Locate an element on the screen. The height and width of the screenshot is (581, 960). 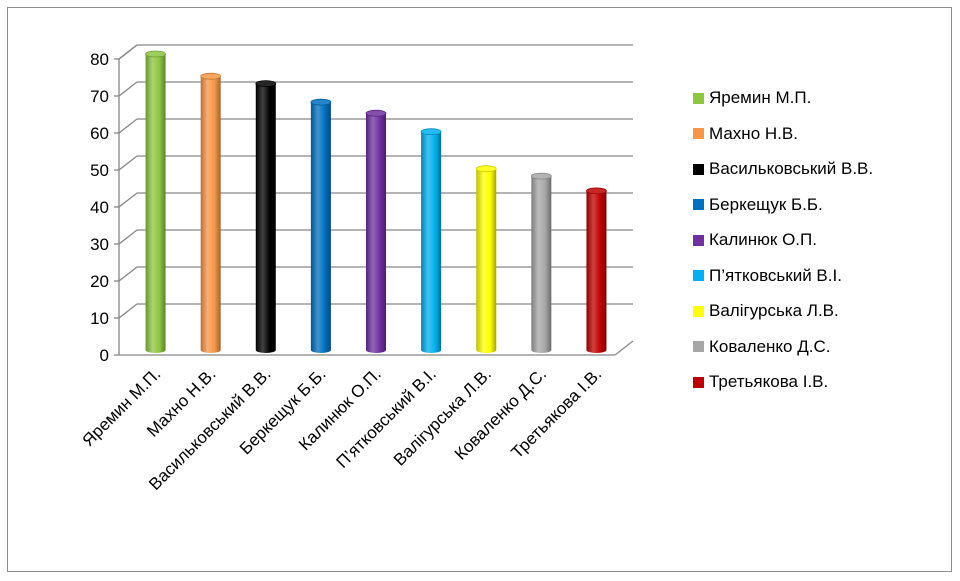
y-tick-label: 40 is located at coordinates (99, 207).